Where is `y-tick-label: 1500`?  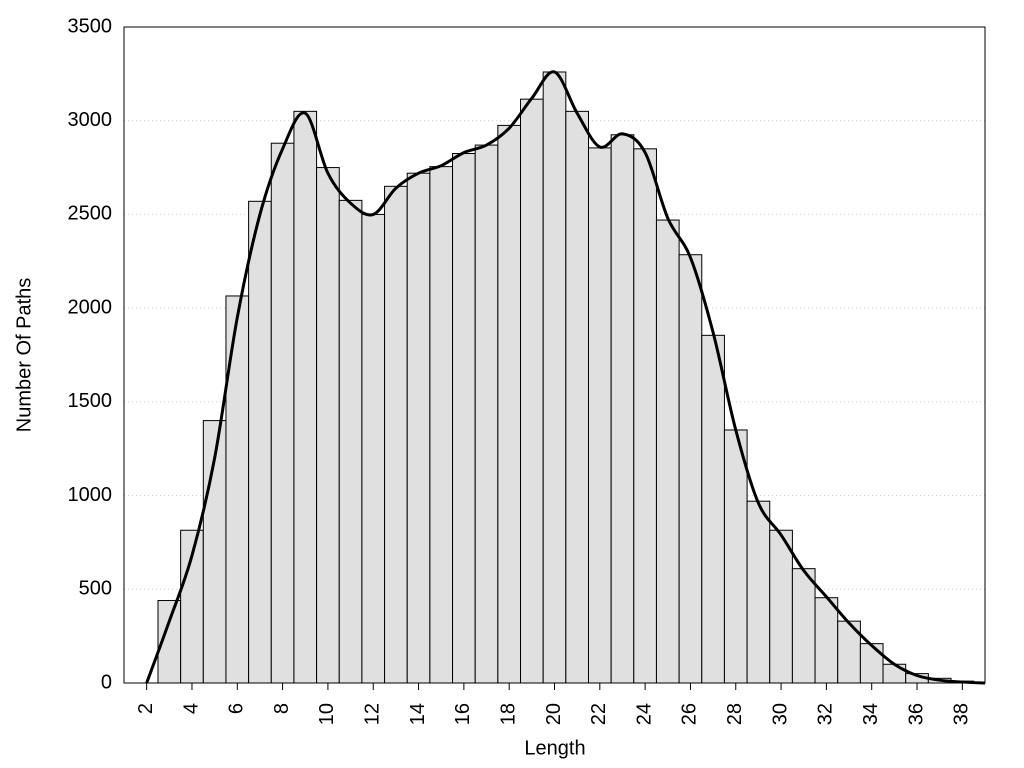 y-tick-label: 1500 is located at coordinates (90, 401).